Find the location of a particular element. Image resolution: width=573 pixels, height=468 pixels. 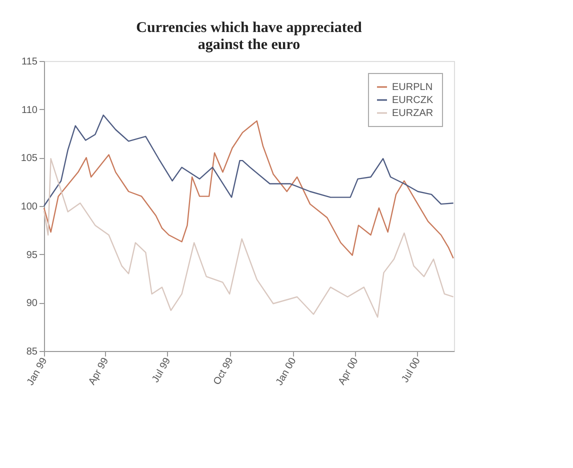

y-tick-label: 105 is located at coordinates (29, 158).